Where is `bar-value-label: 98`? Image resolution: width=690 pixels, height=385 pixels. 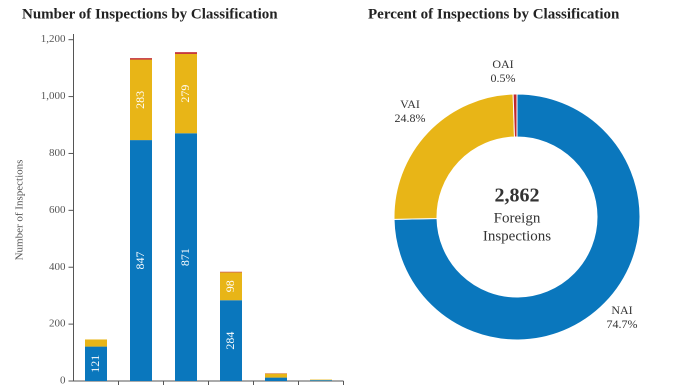 bar-value-label: 98 is located at coordinates (230, 286).